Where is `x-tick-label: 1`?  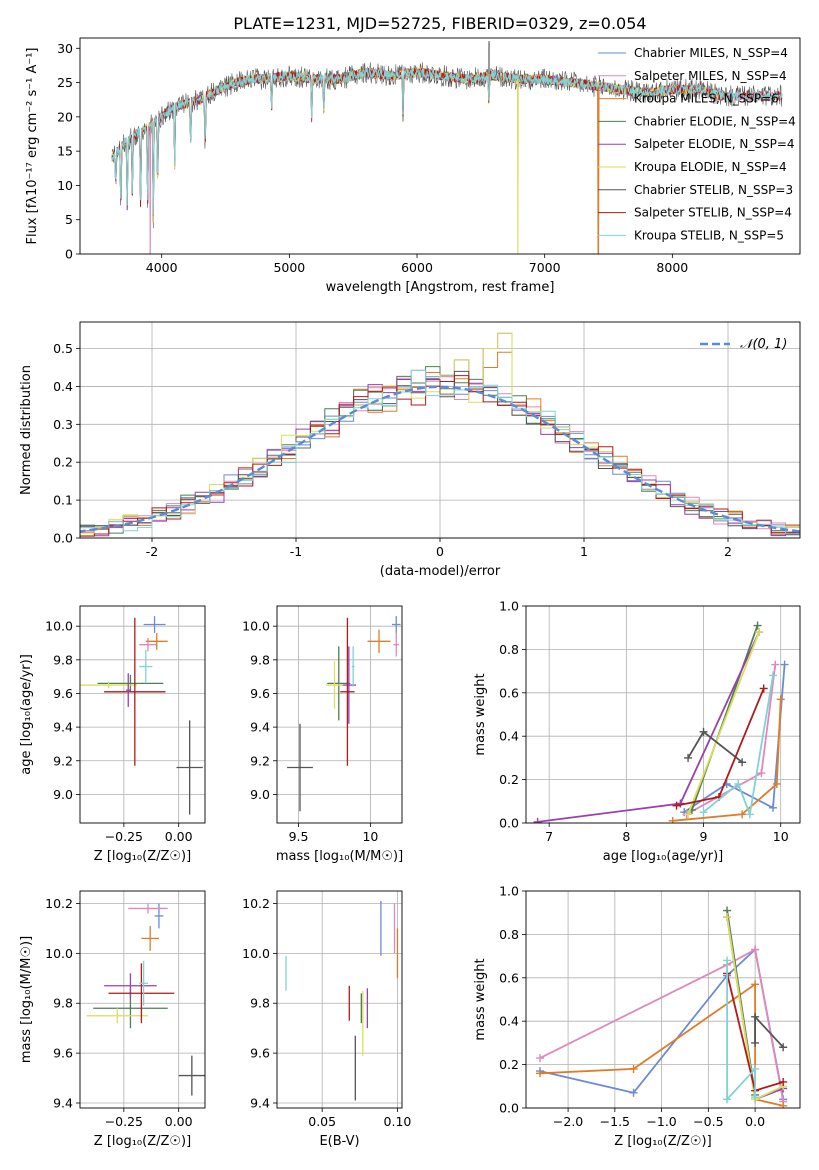
x-tick-label: 1 is located at coordinates (584, 551).